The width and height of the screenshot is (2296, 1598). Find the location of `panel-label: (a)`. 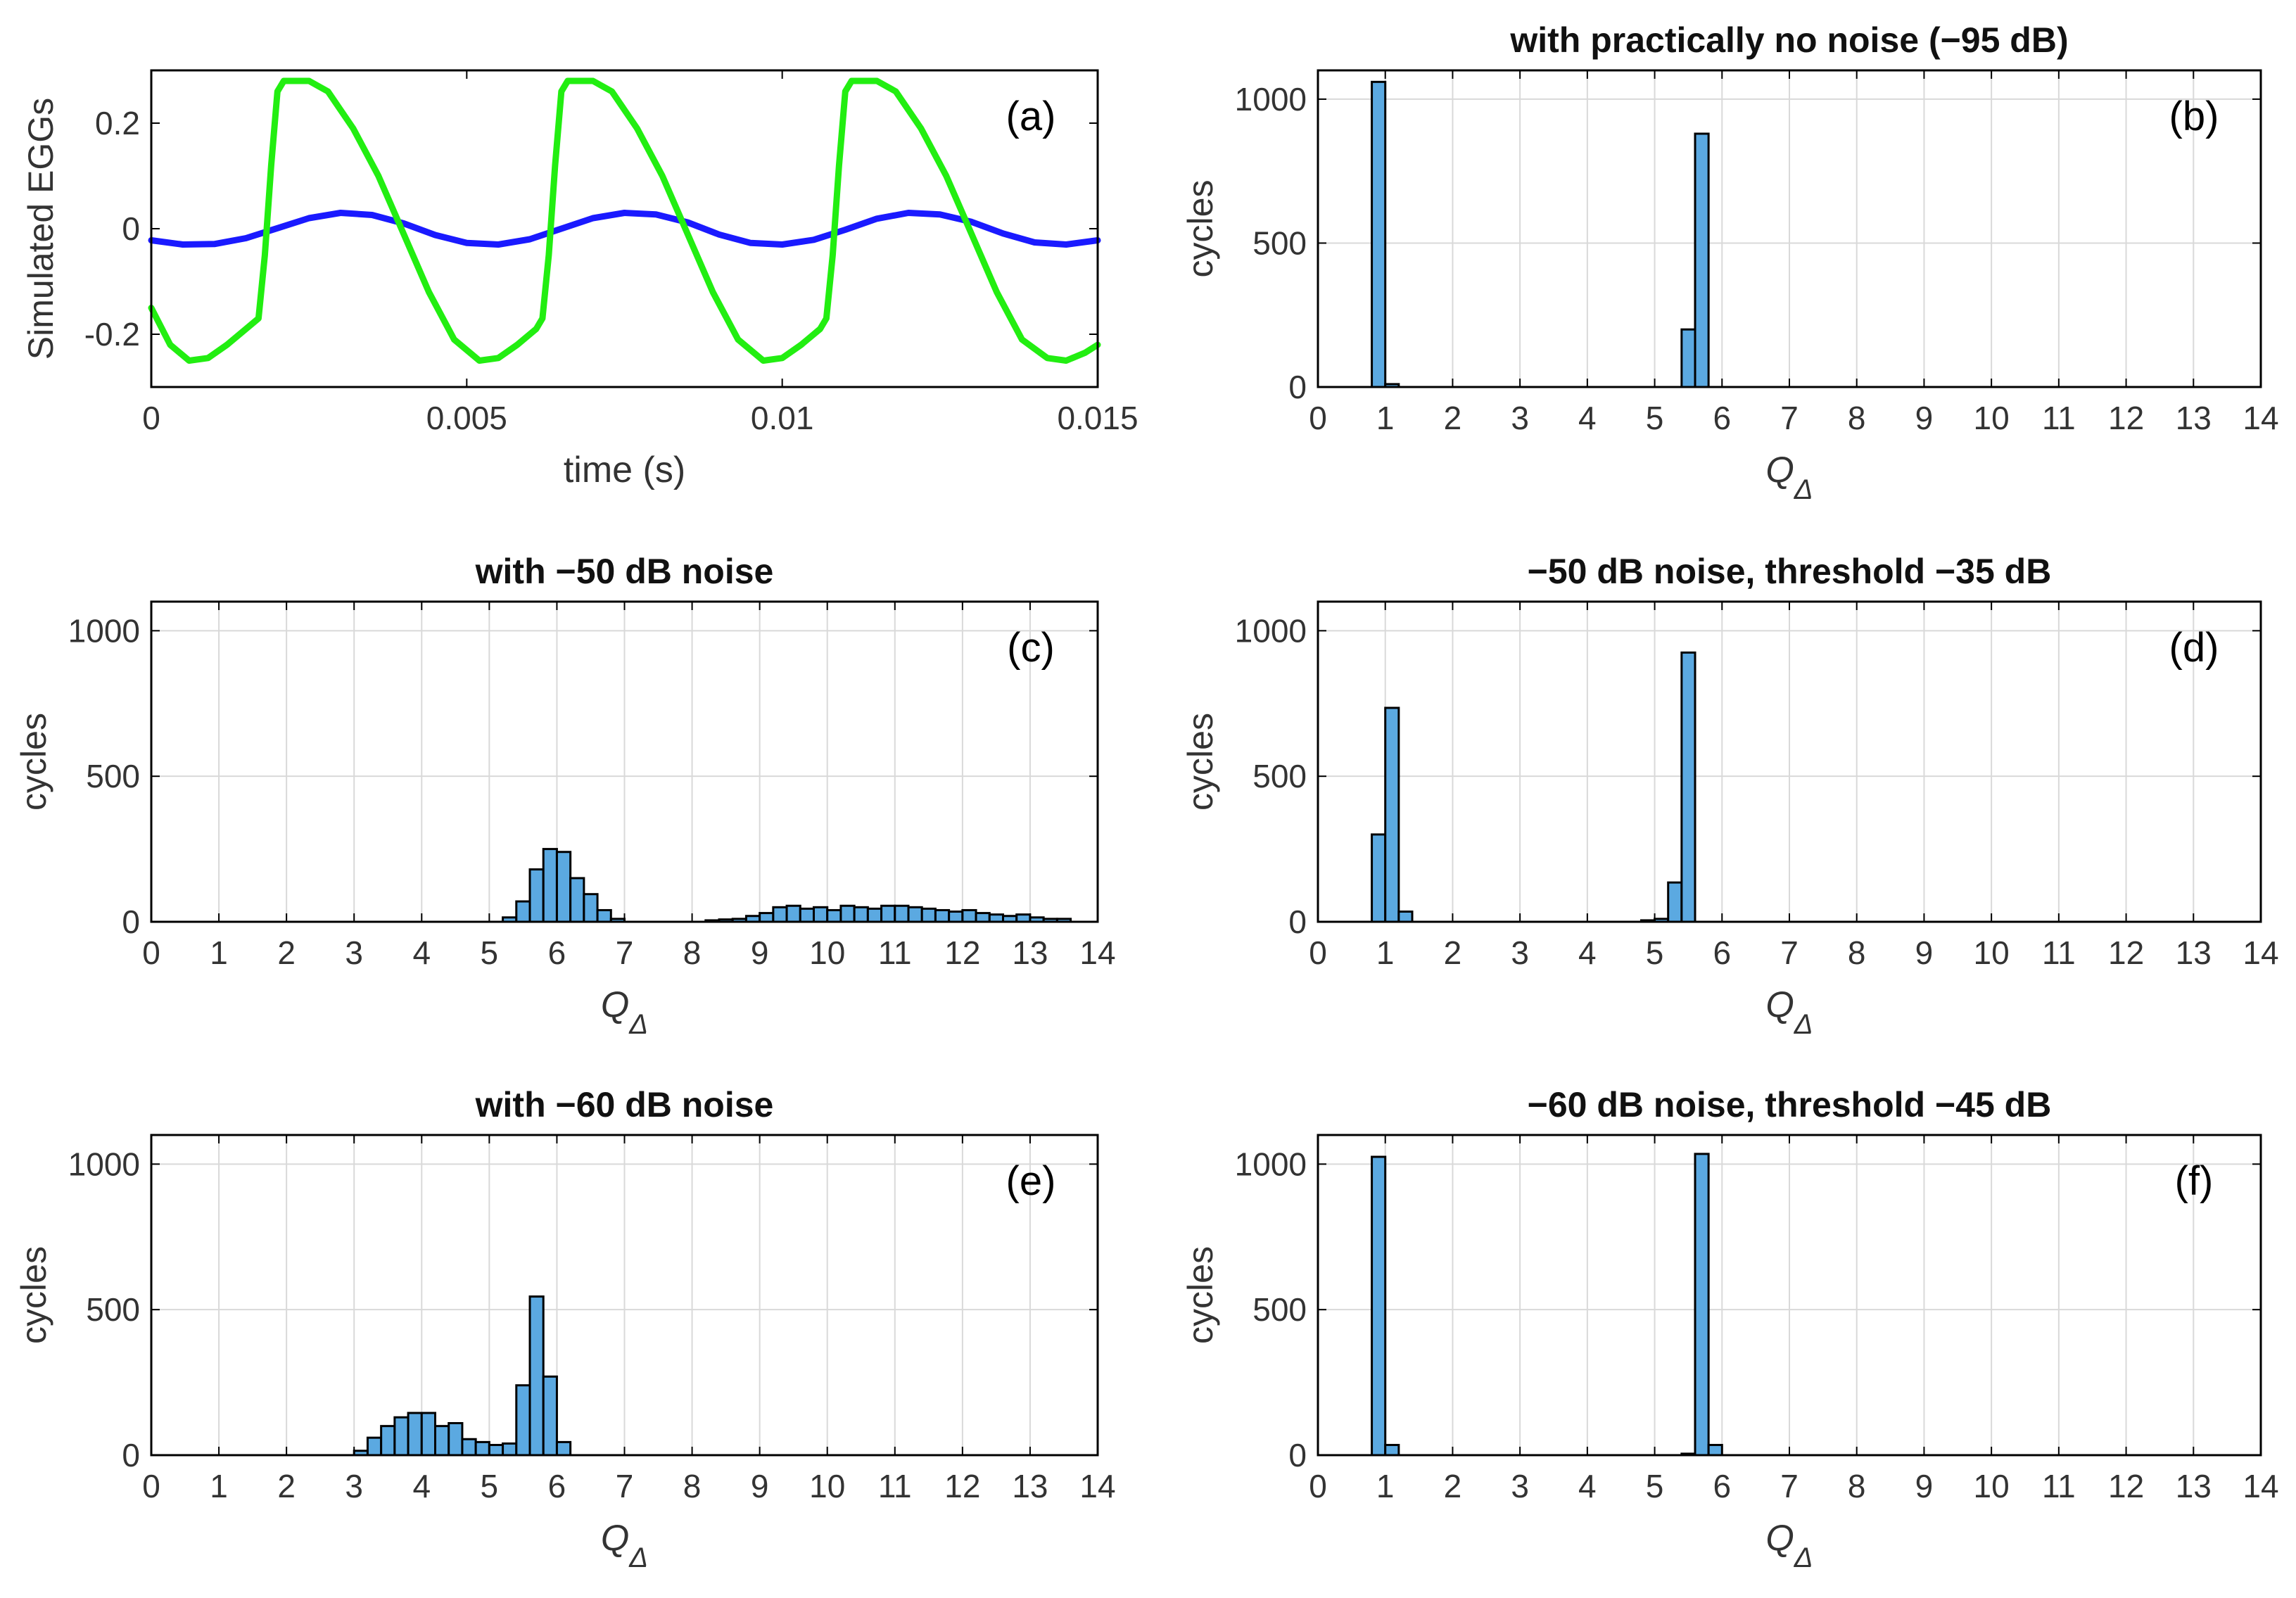

panel-label: (a) is located at coordinates (1031, 116).